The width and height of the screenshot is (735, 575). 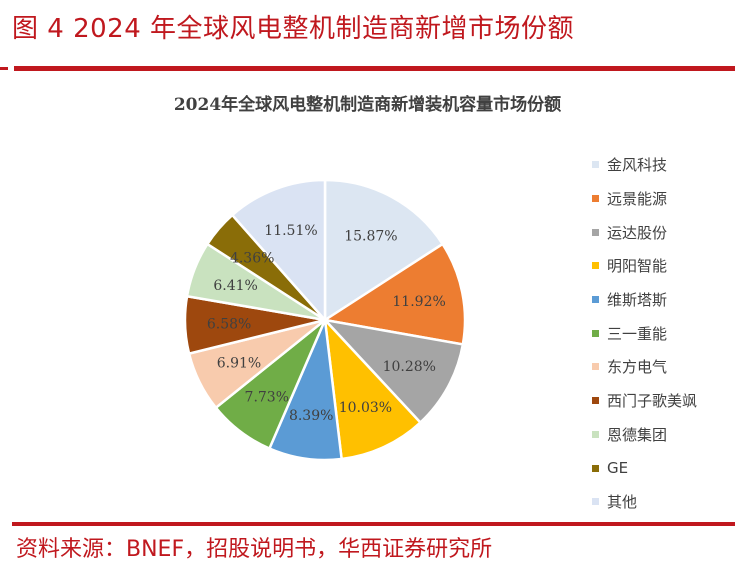 What do you see at coordinates (637, 434) in the screenshot?
I see `legend-label: 恩德集团` at bounding box center [637, 434].